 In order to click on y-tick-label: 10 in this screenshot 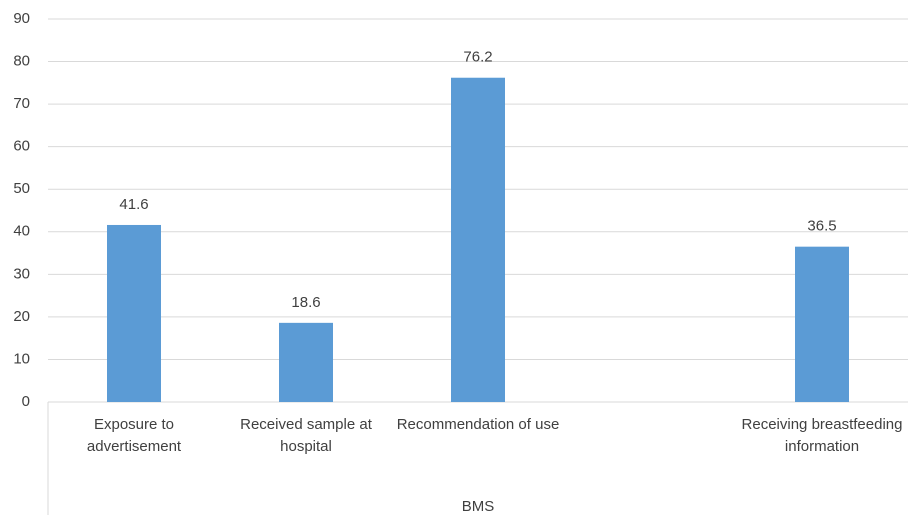, I will do `click(21, 358)`.